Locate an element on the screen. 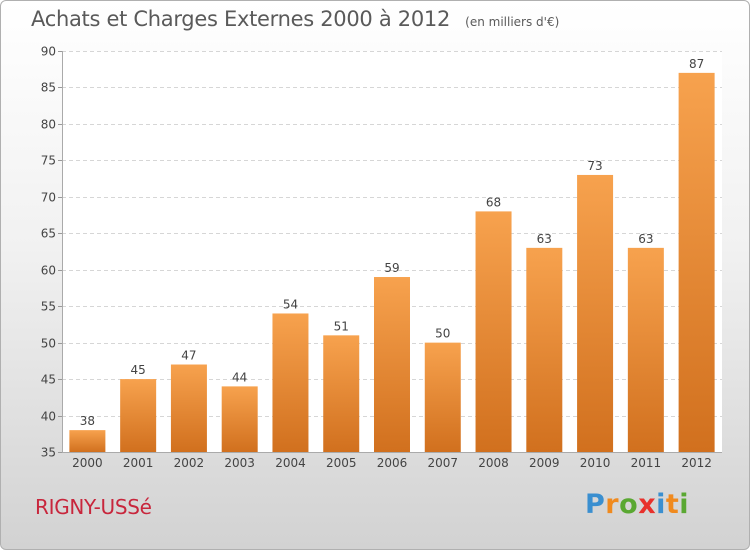  x-tick-label: 2012 is located at coordinates (696, 463).